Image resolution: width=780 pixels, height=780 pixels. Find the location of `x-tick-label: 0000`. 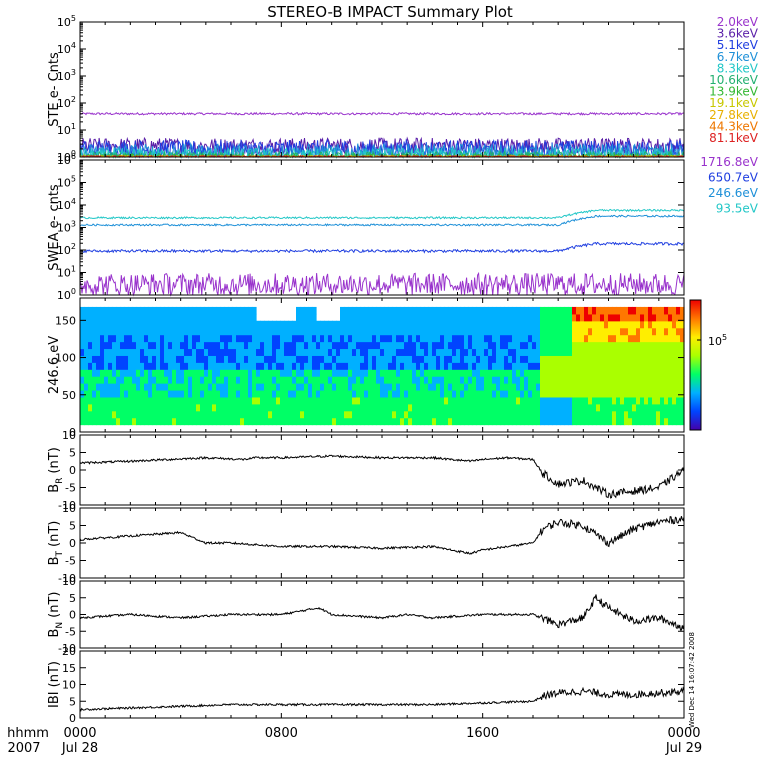

x-tick-label: 0000 is located at coordinates (683, 733).